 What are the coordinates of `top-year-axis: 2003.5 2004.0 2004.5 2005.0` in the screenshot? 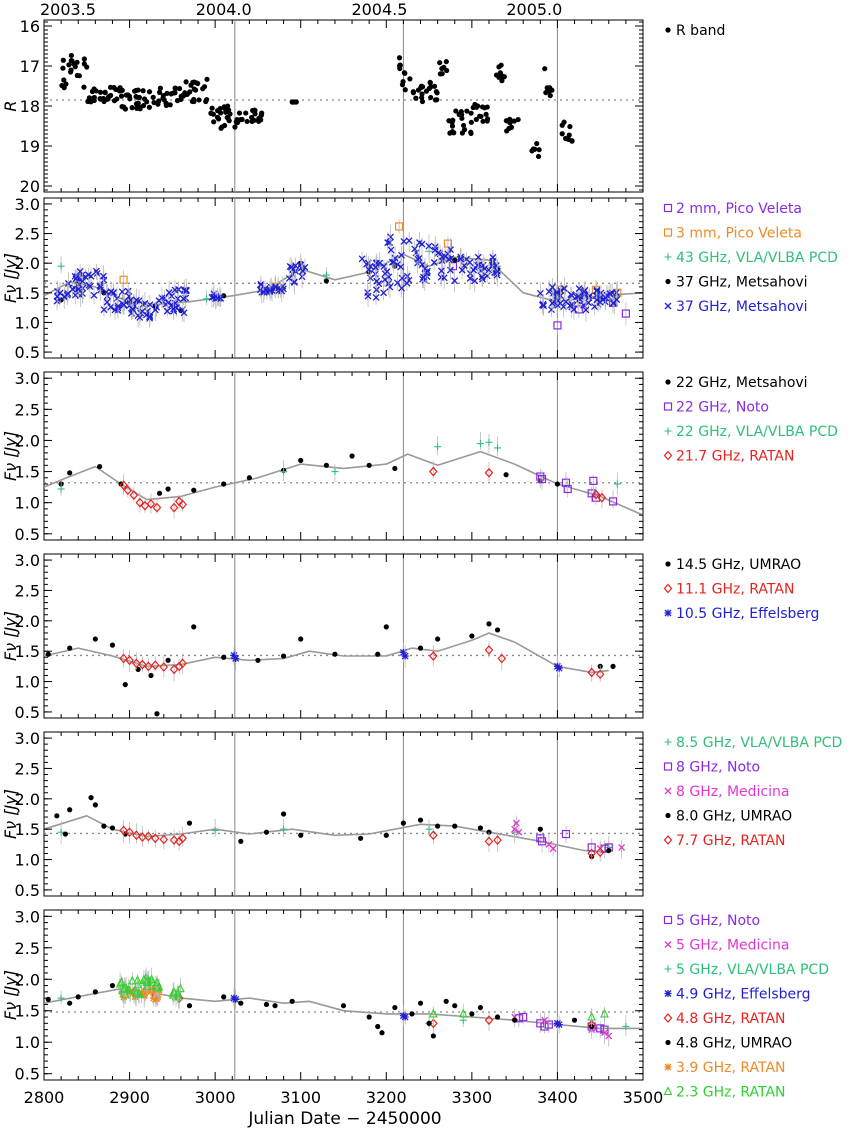 It's located at (301, 9).